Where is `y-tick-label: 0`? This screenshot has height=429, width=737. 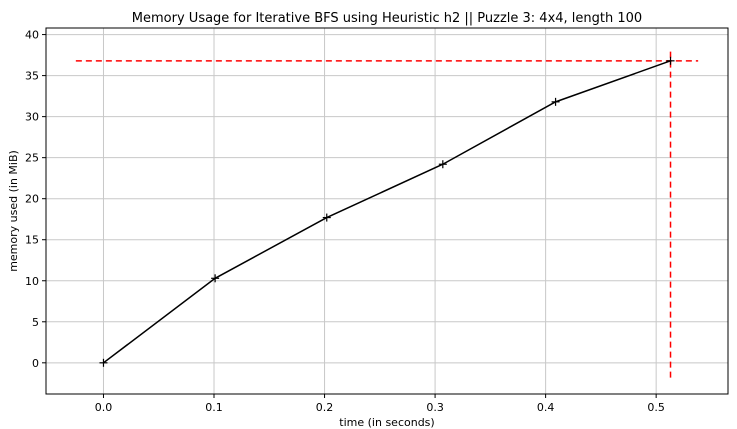
y-tick-label: 0 is located at coordinates (35, 363).